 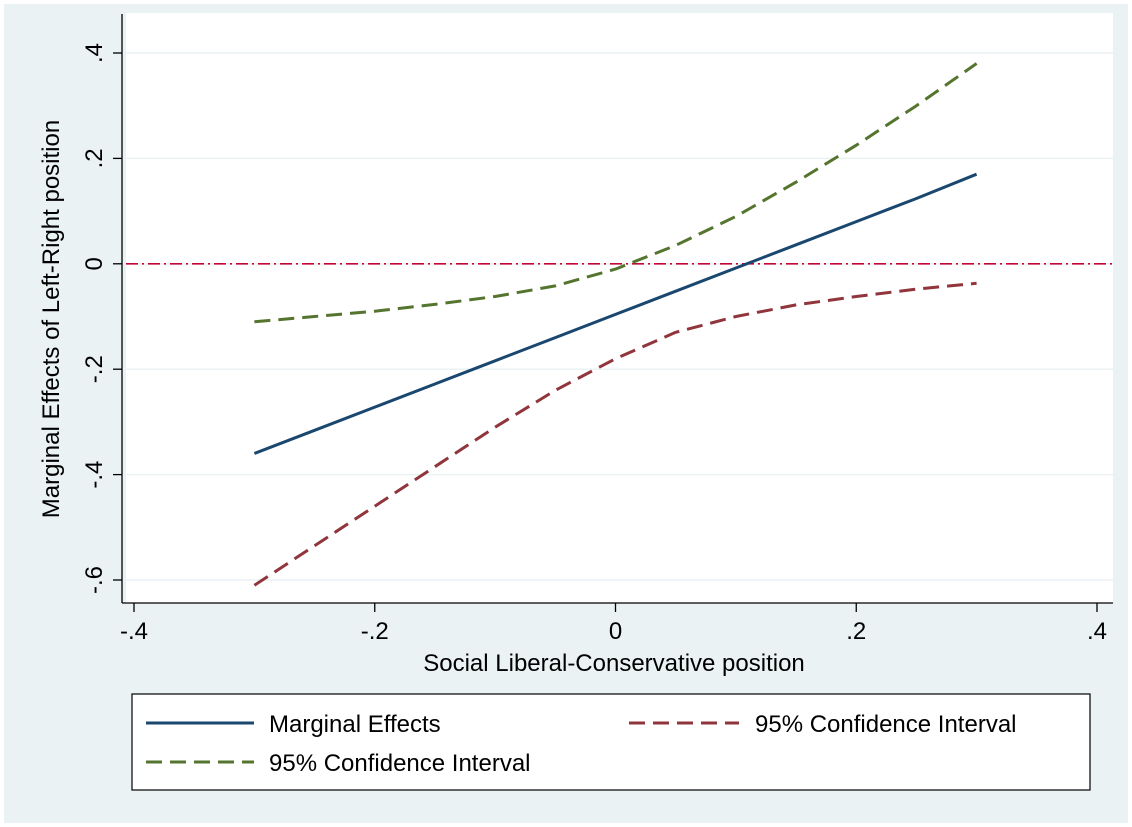 What do you see at coordinates (886, 724) in the screenshot?
I see `legend-label-ci-lower: 95% Confidence Interval` at bounding box center [886, 724].